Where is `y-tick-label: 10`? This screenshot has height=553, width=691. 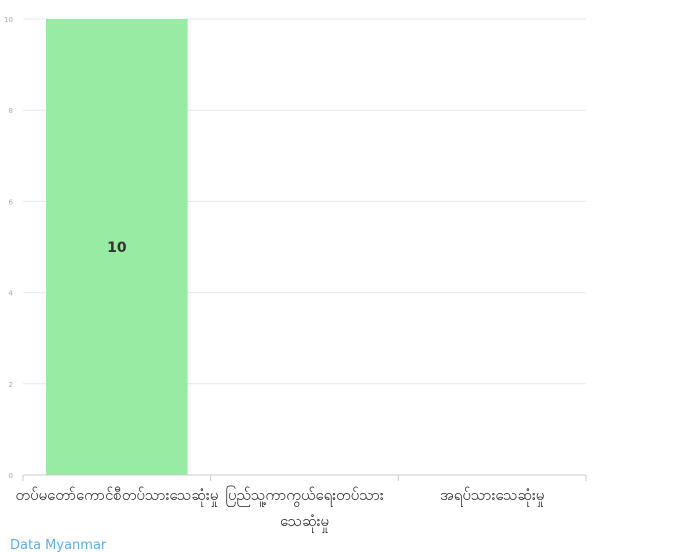 y-tick-label: 10 is located at coordinates (8, 20).